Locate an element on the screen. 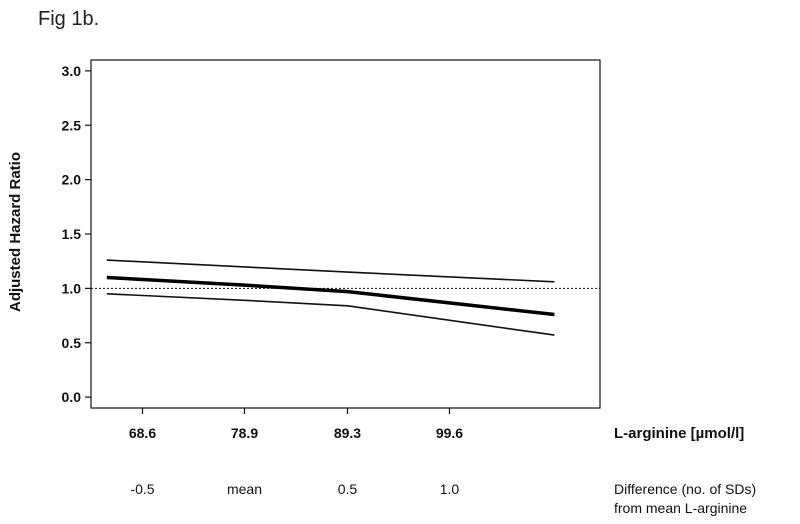 Image resolution: width=800 pixels, height=524 pixels. x-tick-label: 78.9 is located at coordinates (244, 433).